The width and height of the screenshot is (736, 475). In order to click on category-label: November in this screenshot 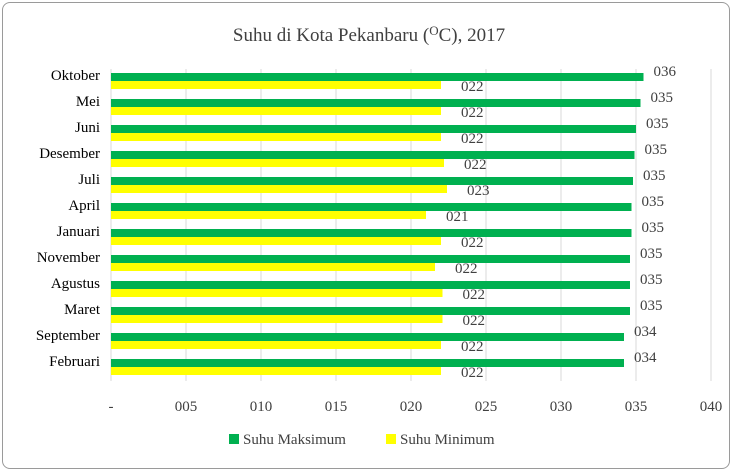, I will do `click(68, 258)`.